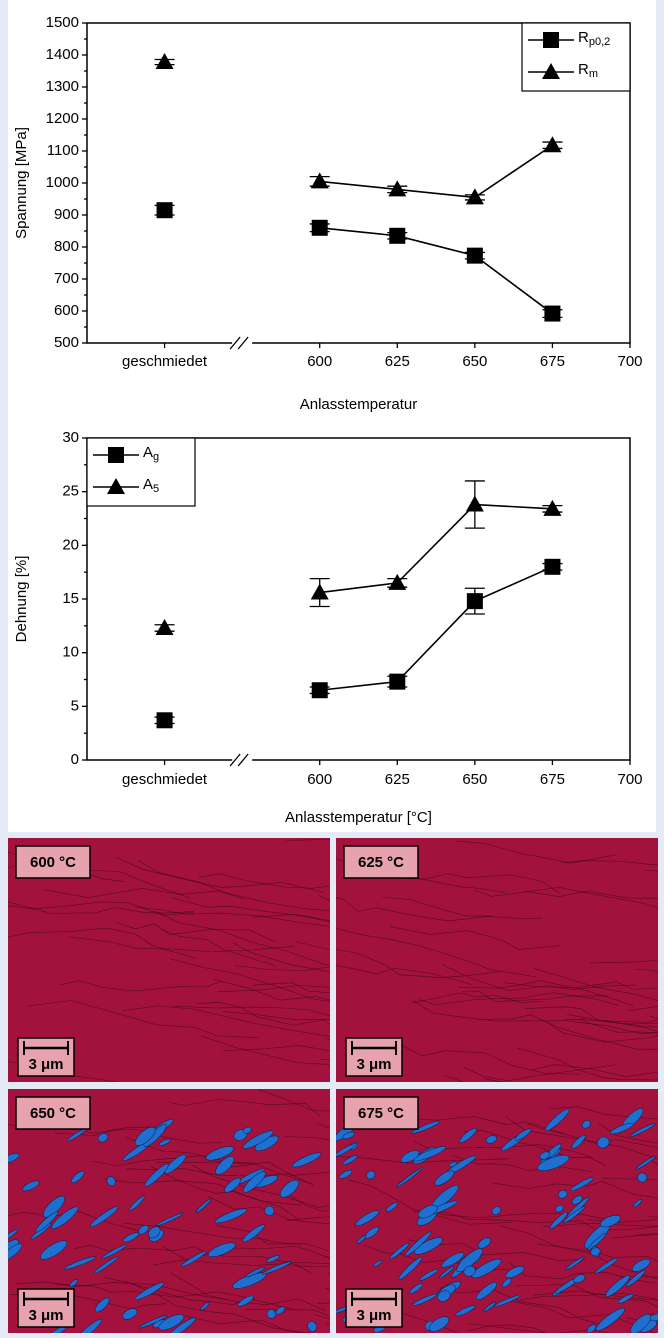 This screenshot has width=664, height=1338. Describe the element at coordinates (62, 118) in the screenshot. I see `y-tick-label: 1200` at that location.